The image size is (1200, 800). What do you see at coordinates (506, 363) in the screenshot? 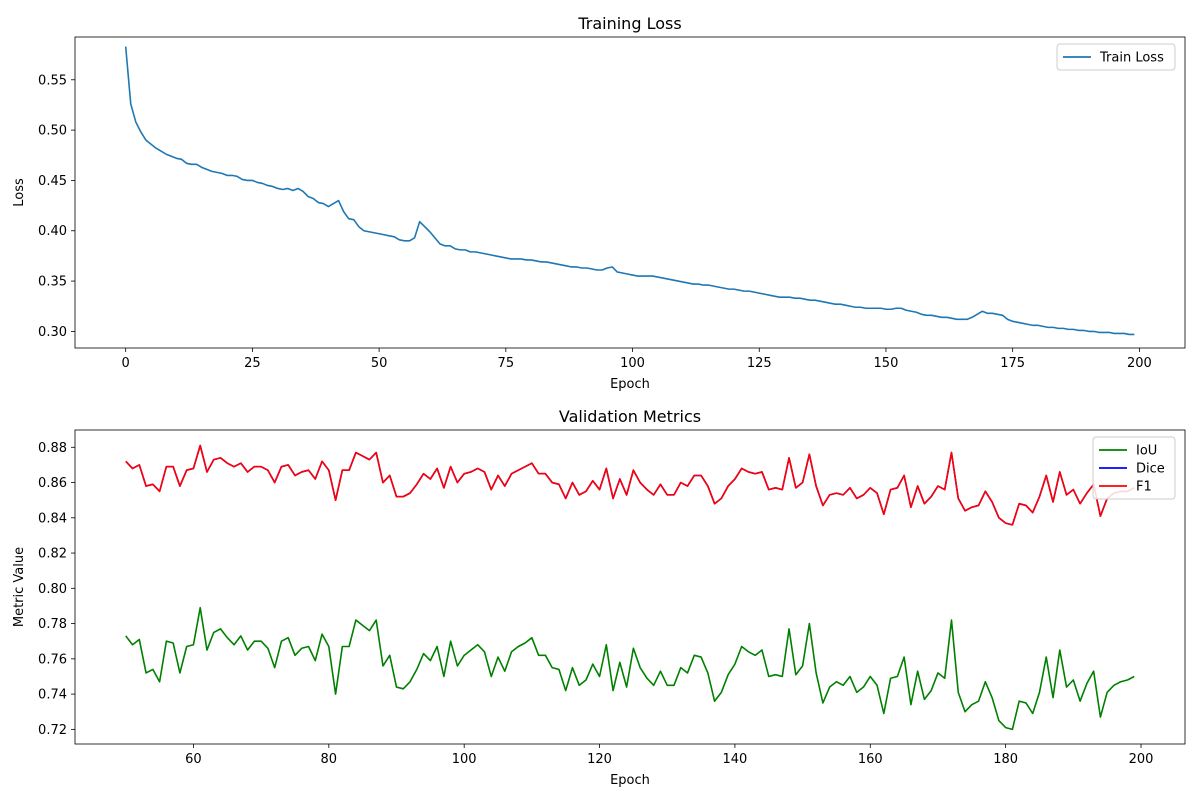
I see `x-tick-label: 75` at bounding box center [506, 363].